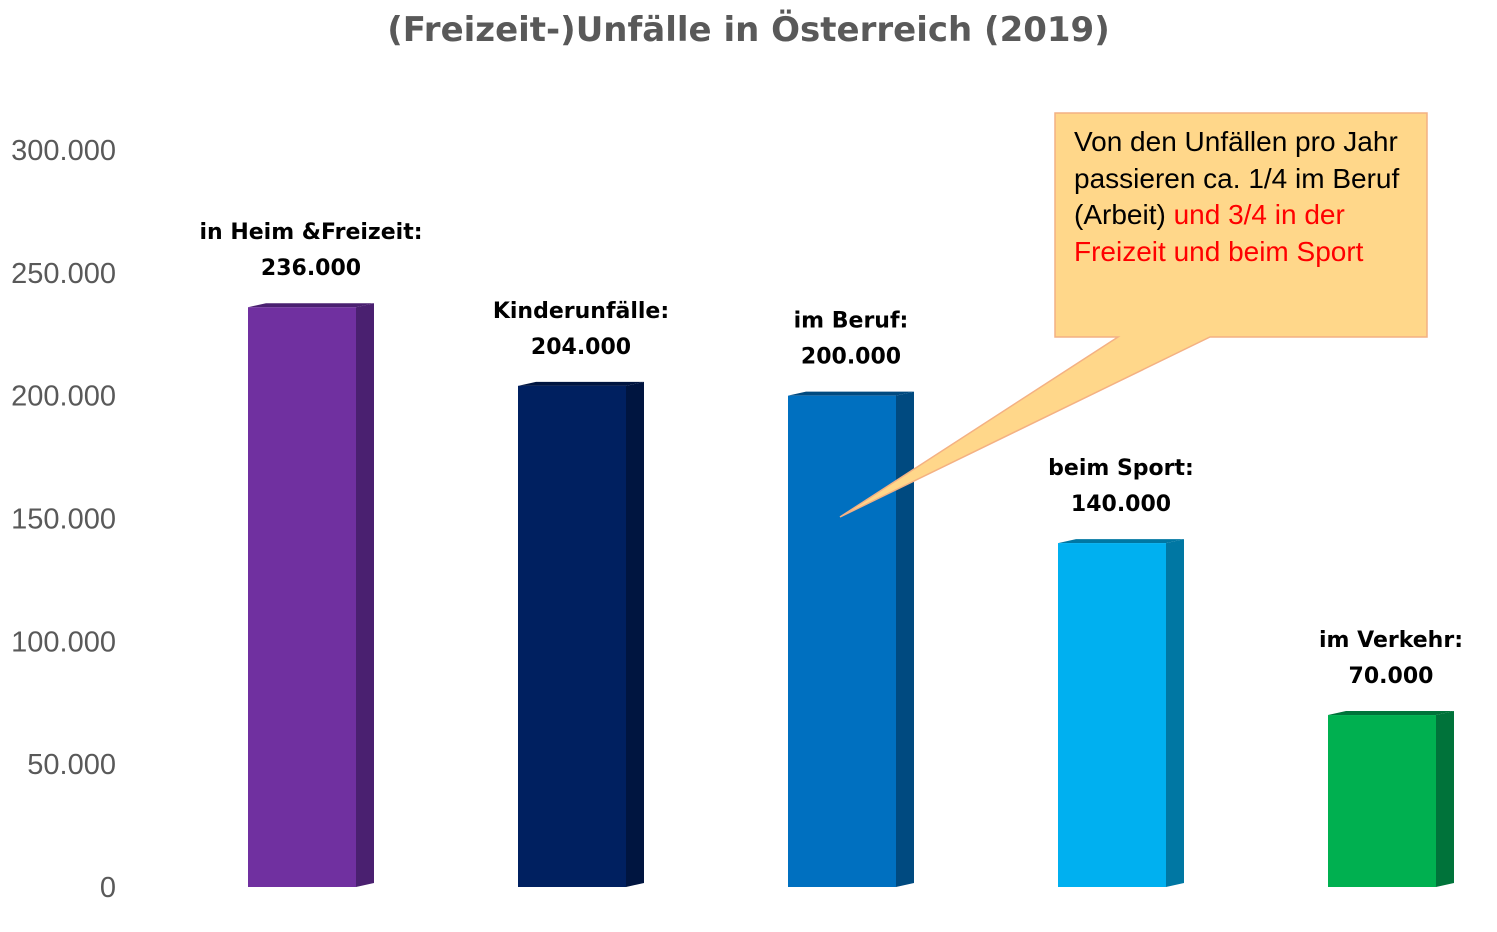  Describe the element at coordinates (851, 357) in the screenshot. I see `bar-value-label: 200.000` at that location.